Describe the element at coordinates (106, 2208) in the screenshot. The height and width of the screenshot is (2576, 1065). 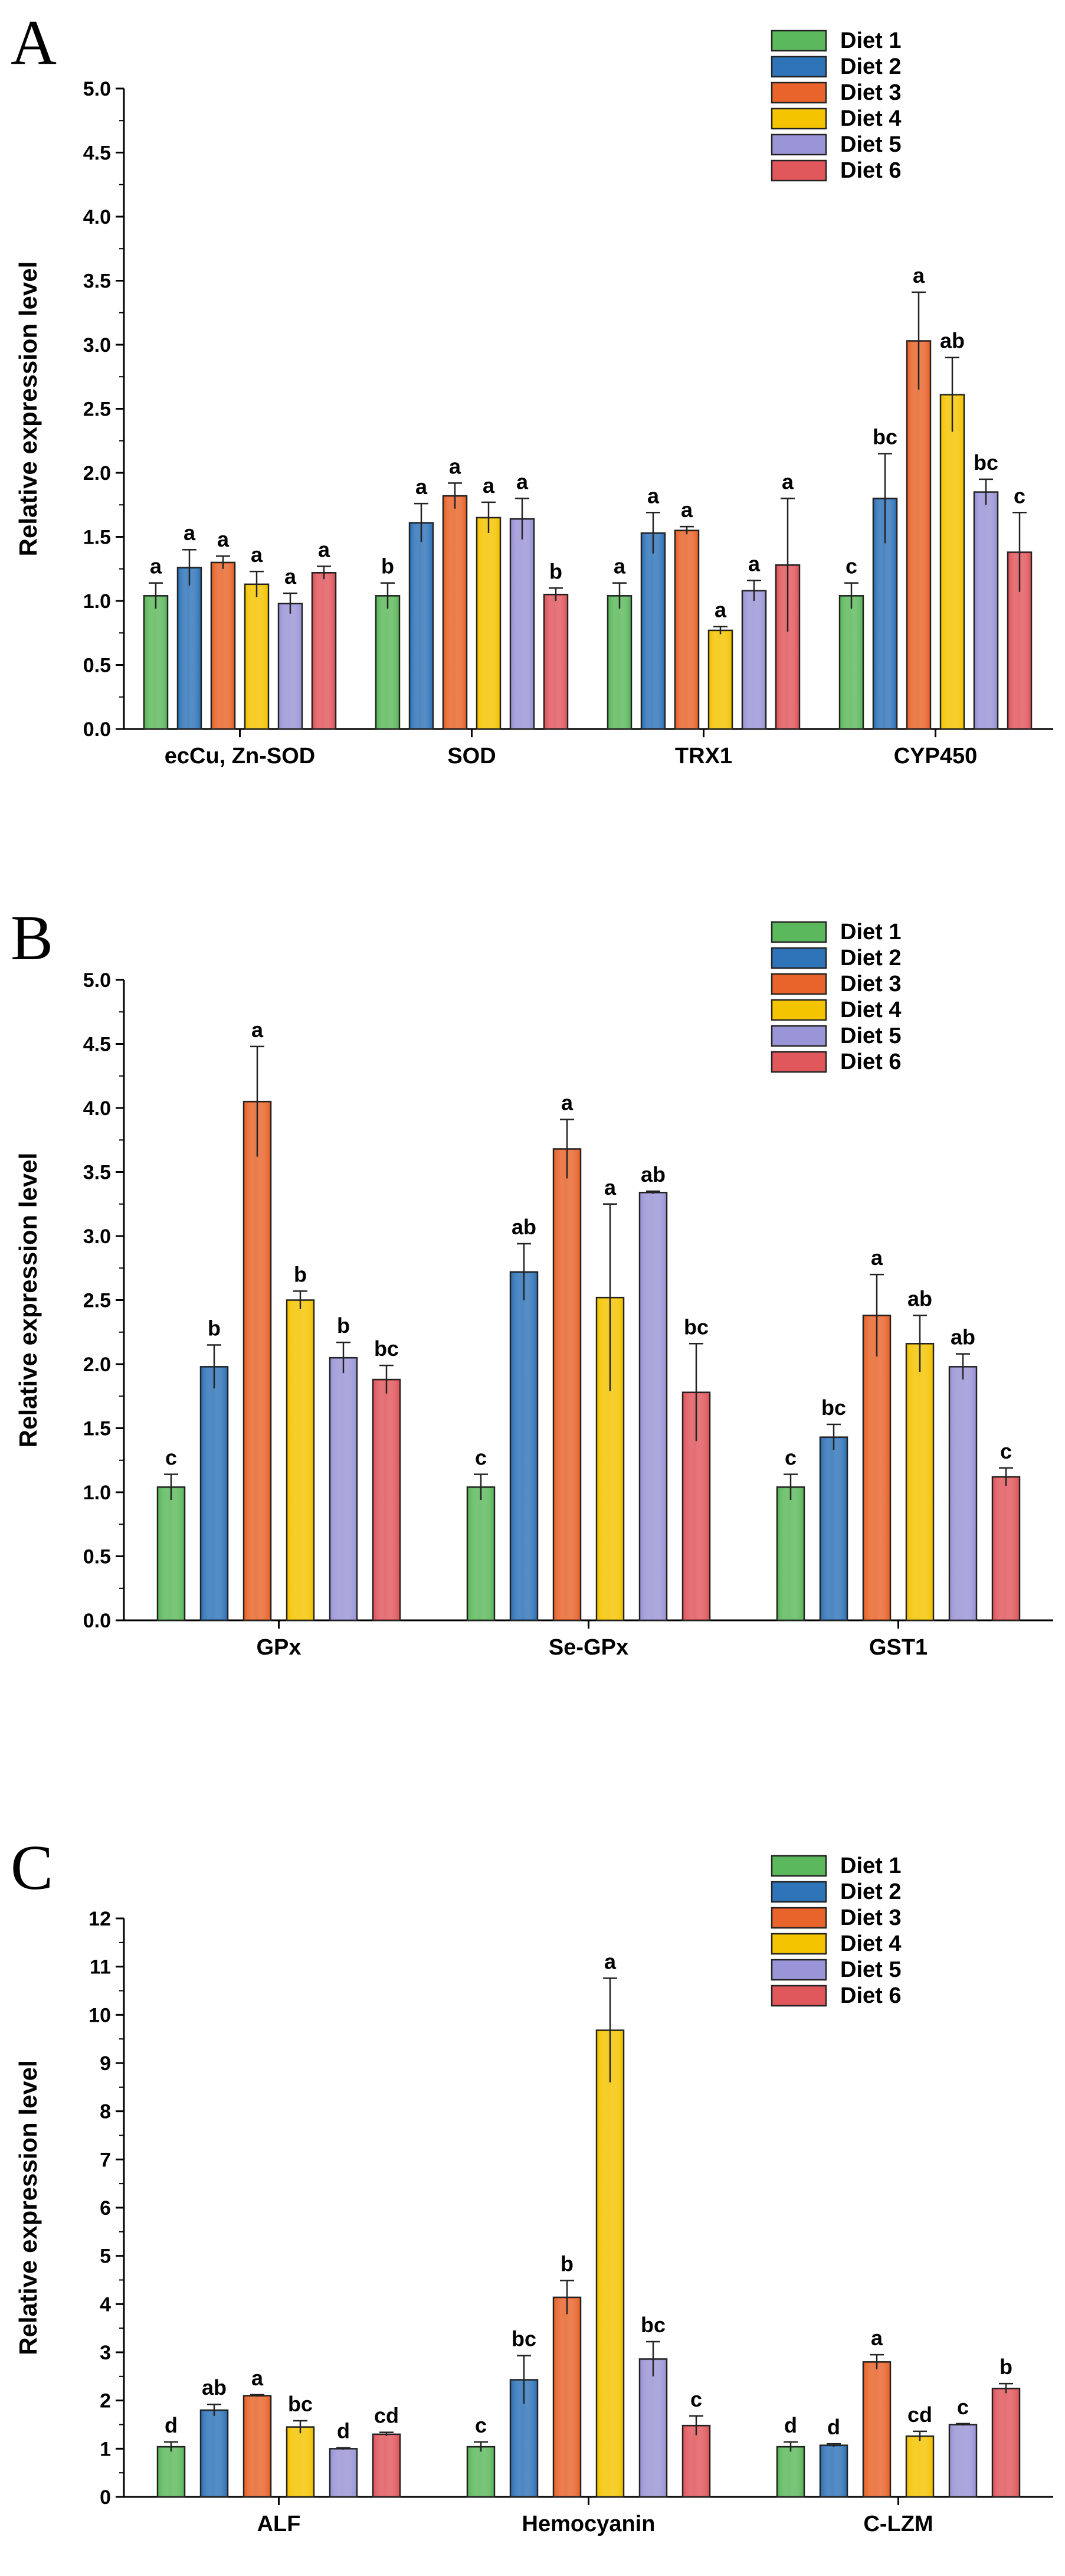
I see `y-tick-label: 6` at that location.